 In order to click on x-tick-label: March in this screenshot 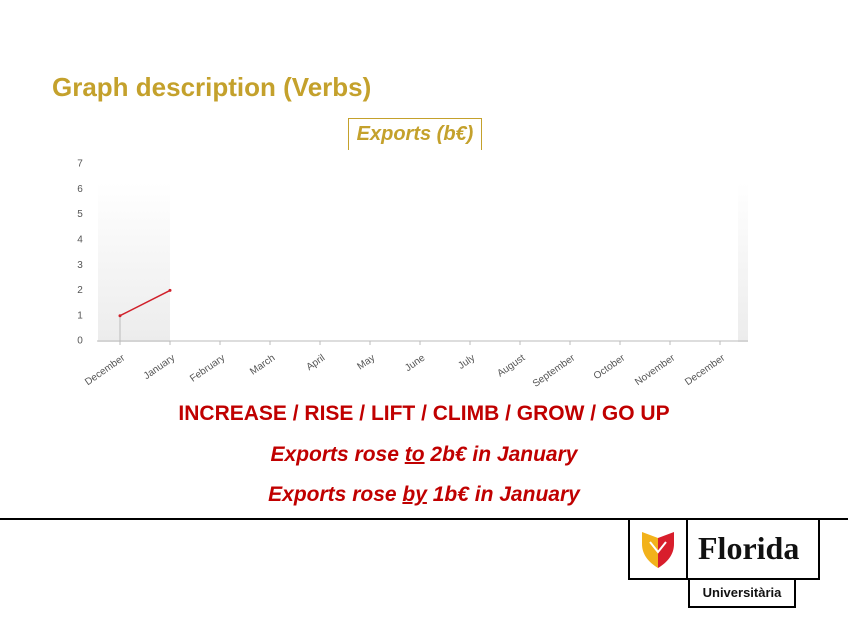, I will do `click(262, 365)`.